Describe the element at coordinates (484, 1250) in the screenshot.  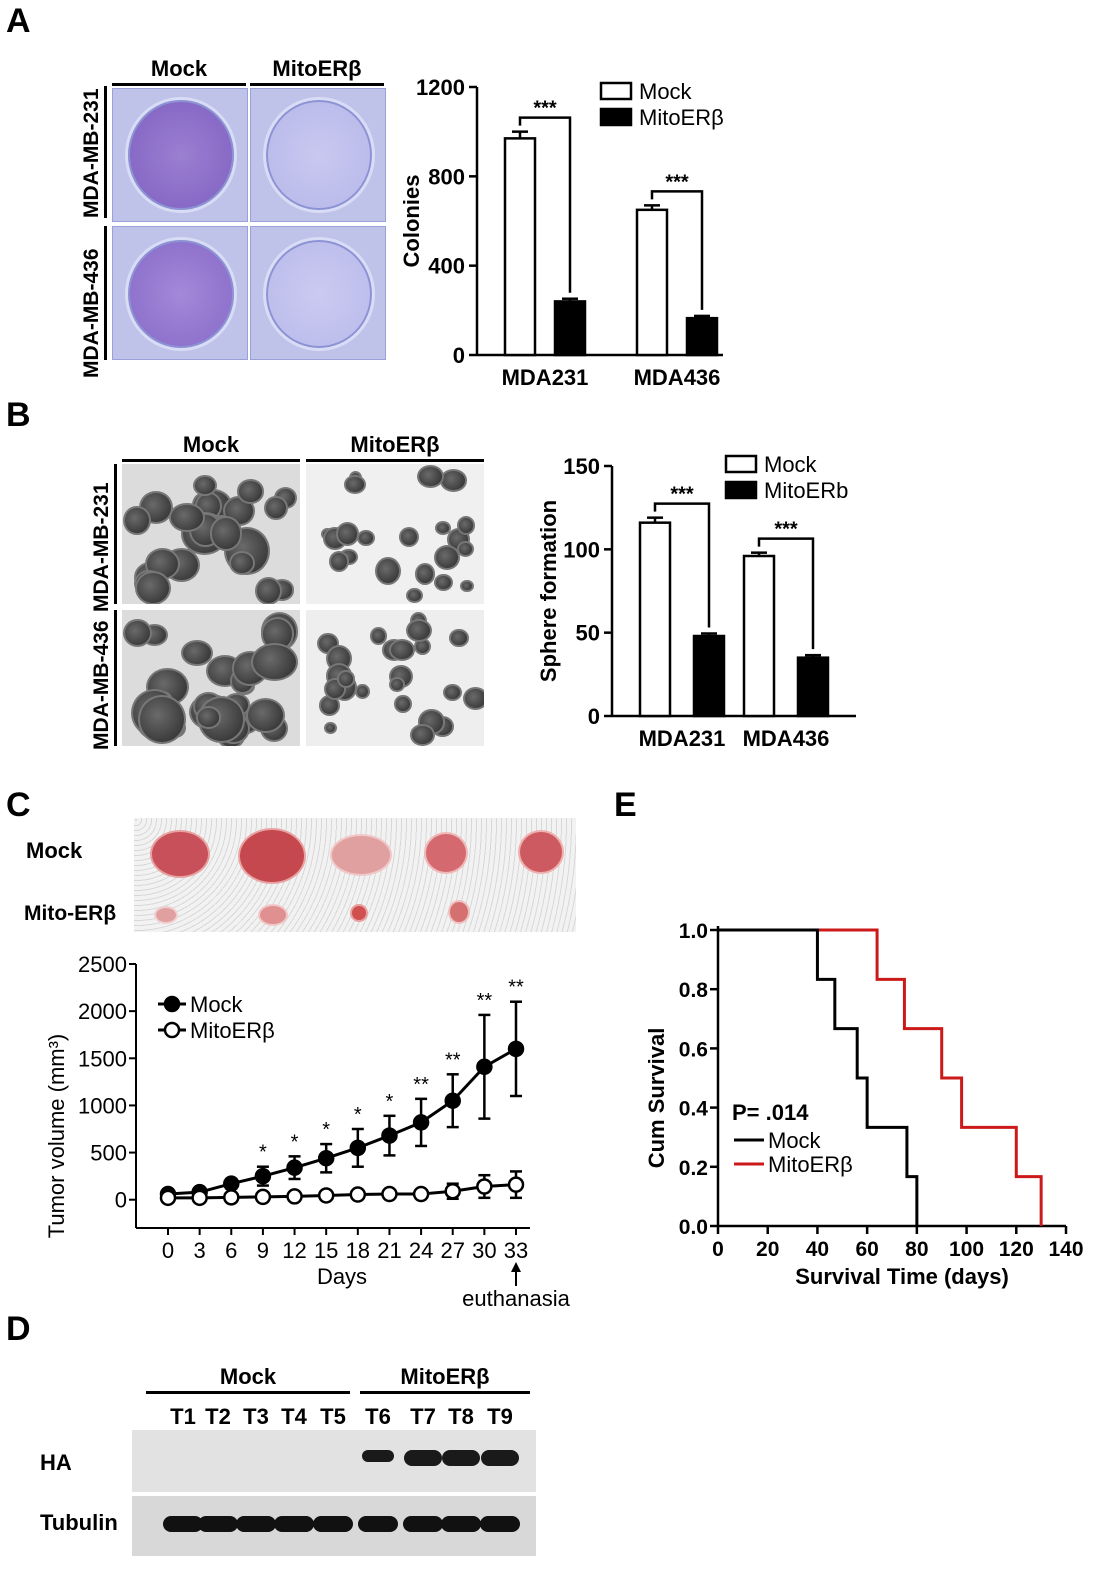
I see `x-tick-label: 30` at that location.